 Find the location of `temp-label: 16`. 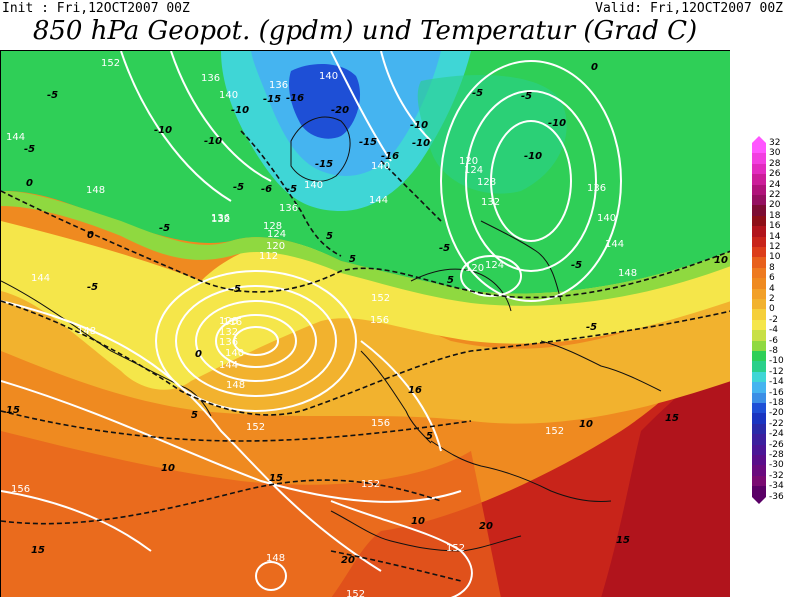

temp-label: 16 is located at coordinates (415, 390).